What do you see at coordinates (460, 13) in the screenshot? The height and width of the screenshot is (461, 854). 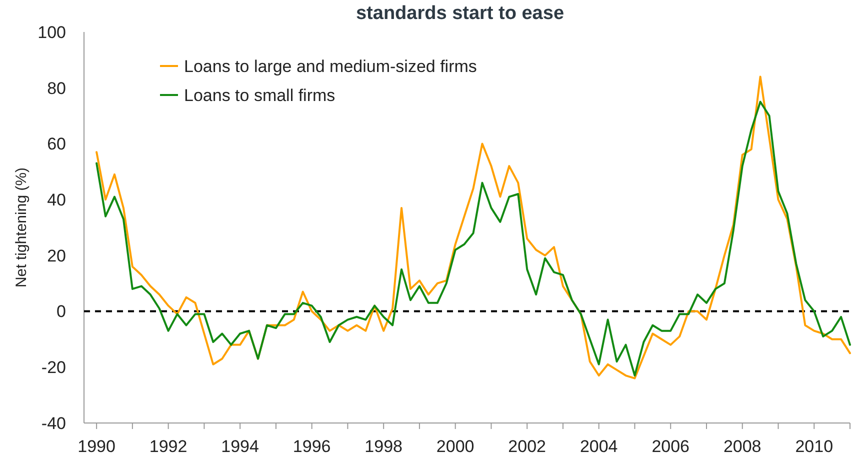 I see `chart-title: standards start to ease` at bounding box center [460, 13].